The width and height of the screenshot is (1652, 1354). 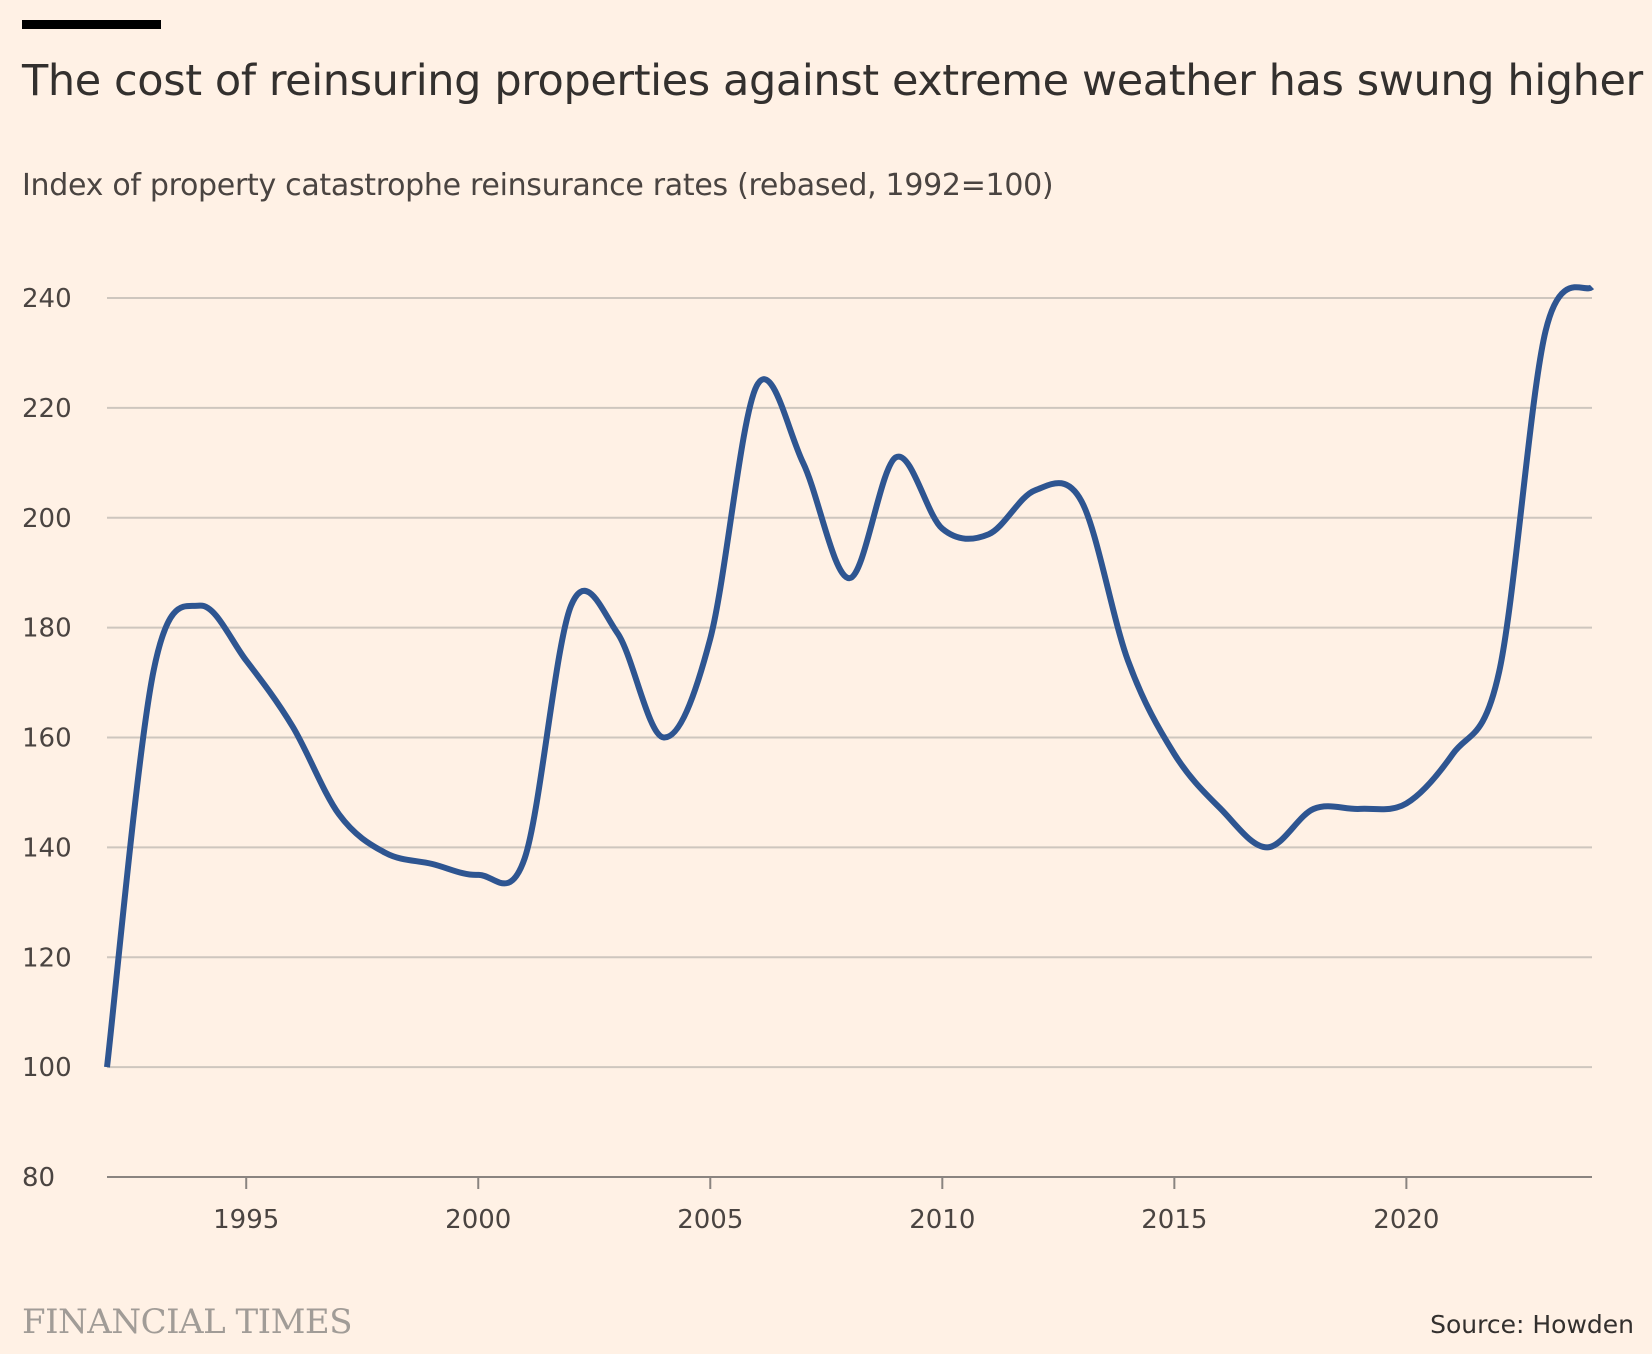 I want to click on x-tick-label: 2010, so click(x=942, y=1220).